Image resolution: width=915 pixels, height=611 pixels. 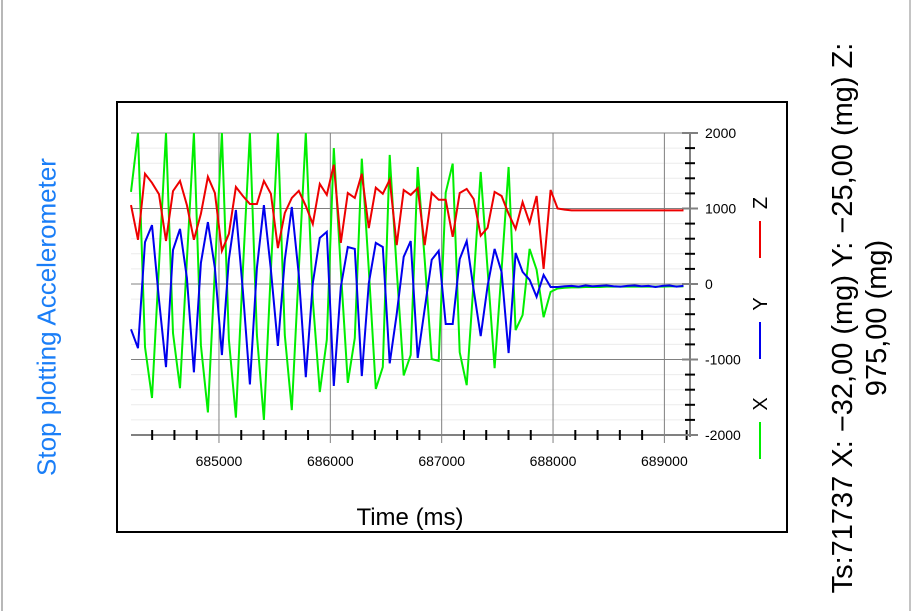 What do you see at coordinates (720, 133) in the screenshot?
I see `y-tick-label: 2000` at bounding box center [720, 133].